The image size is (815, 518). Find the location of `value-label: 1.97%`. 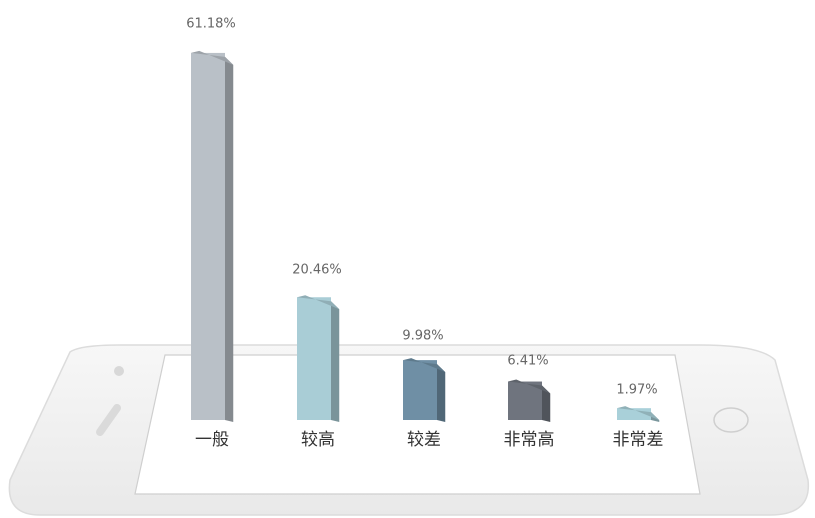

value-label: 1.97% is located at coordinates (636, 390).